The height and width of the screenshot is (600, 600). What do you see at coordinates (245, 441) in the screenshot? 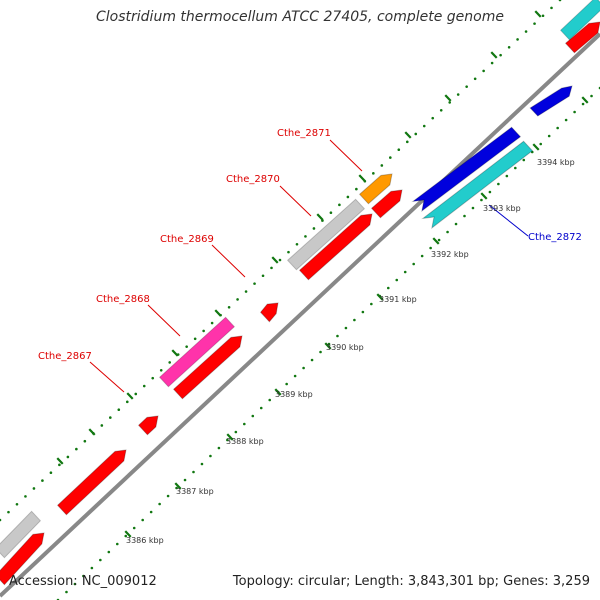
I see `tick-label: 3388 kbp` at bounding box center [245, 441].